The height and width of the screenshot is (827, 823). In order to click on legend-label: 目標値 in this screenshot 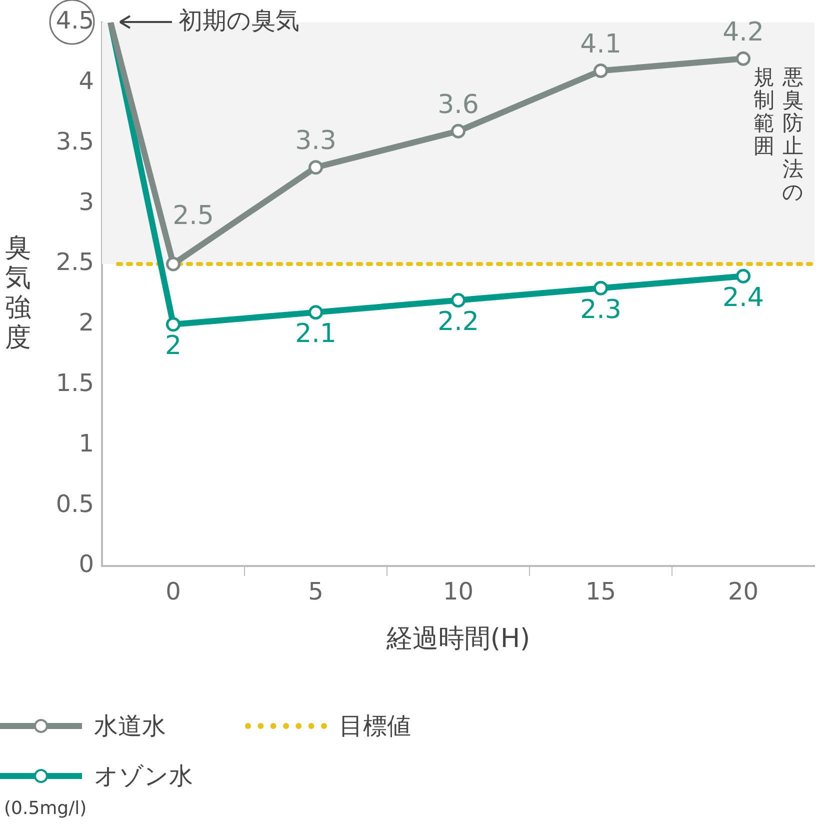, I will do `click(375, 726)`.